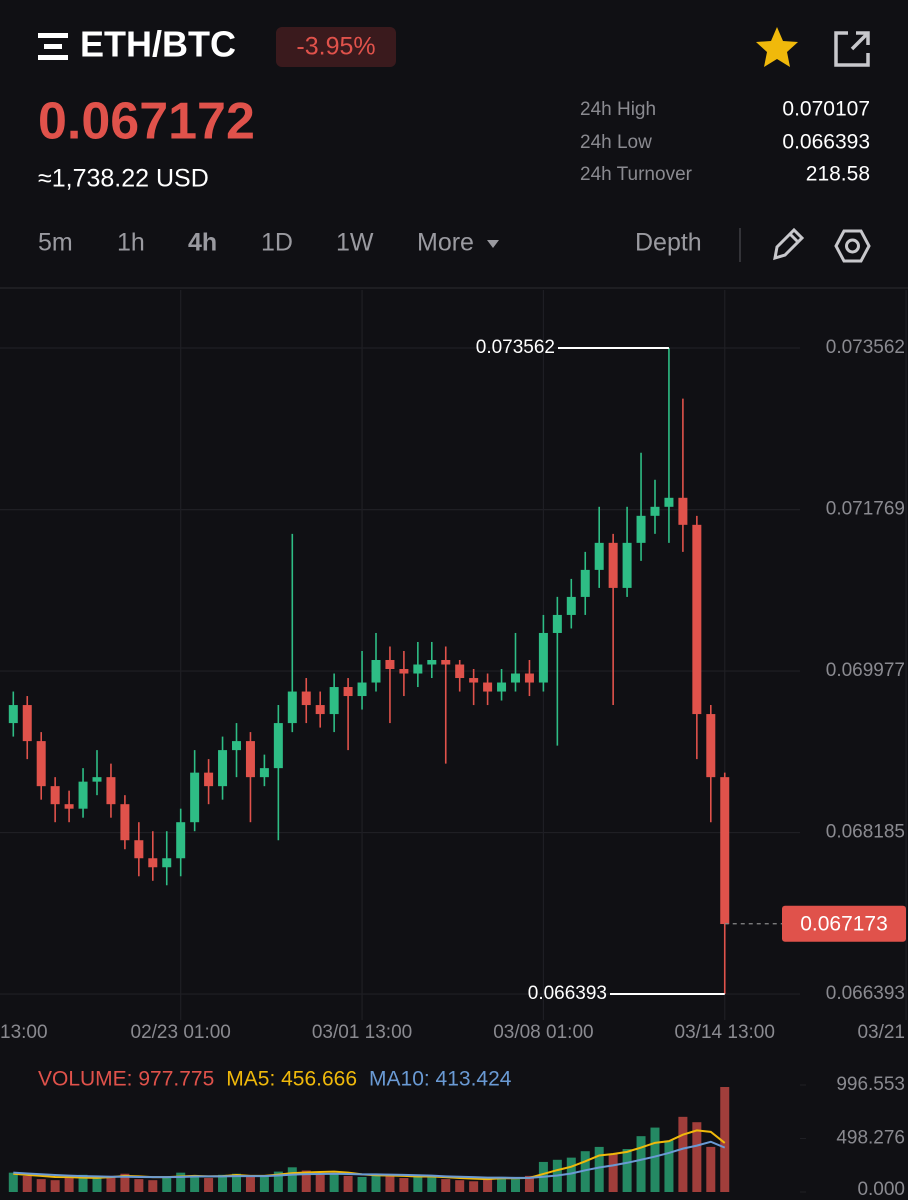 The height and width of the screenshot is (1200, 908). I want to click on ma-line, so click(369, 1159).